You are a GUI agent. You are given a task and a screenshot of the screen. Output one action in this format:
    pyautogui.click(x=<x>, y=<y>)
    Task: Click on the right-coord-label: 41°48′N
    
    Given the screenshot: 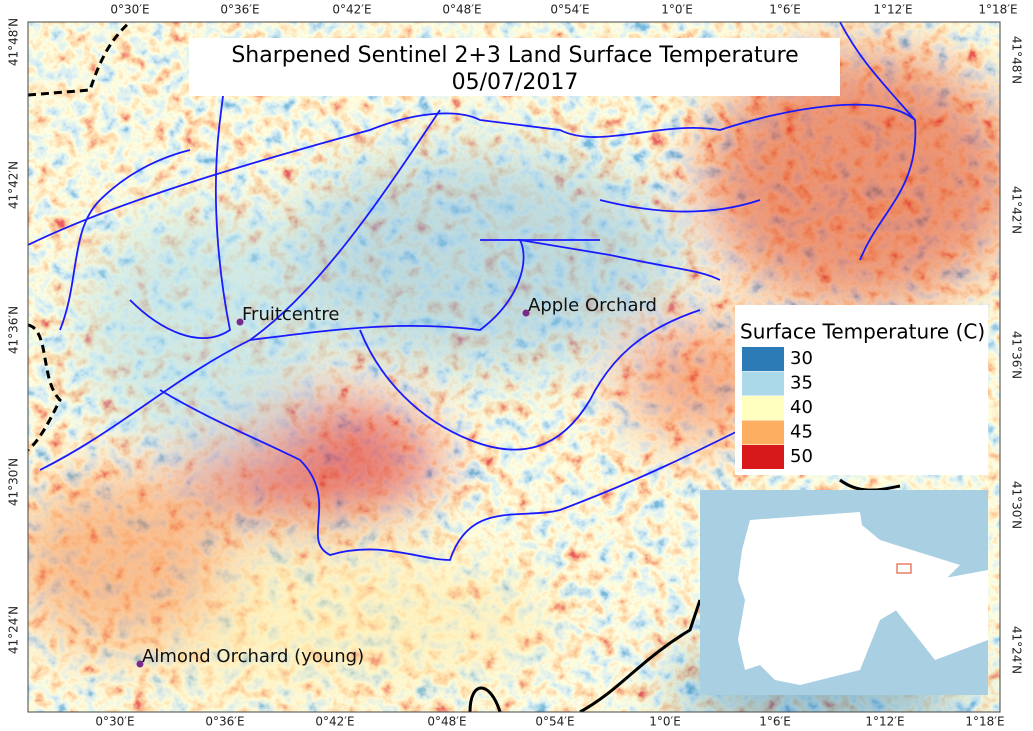 What is the action you would take?
    pyautogui.click(x=1017, y=60)
    